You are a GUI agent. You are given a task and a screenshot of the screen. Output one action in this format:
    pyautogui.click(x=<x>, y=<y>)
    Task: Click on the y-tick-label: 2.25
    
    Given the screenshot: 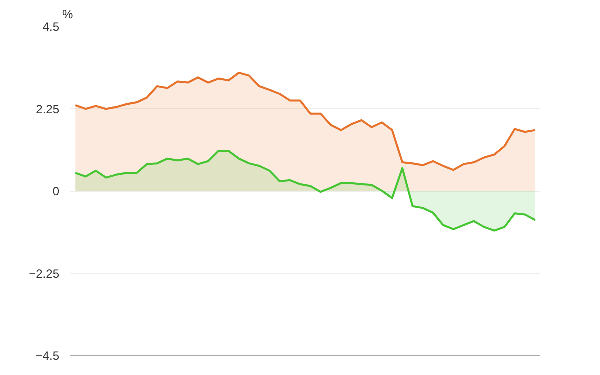 What is the action you would take?
    pyautogui.click(x=48, y=109)
    